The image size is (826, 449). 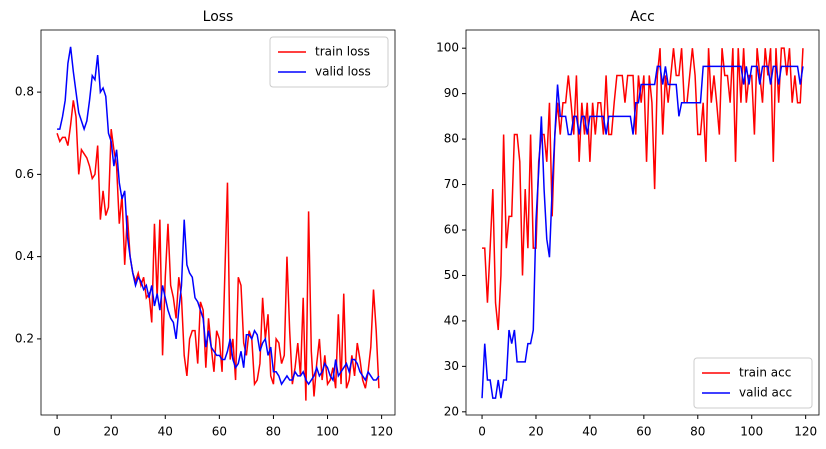 I want to click on y-tick-label: 40, so click(x=451, y=320).